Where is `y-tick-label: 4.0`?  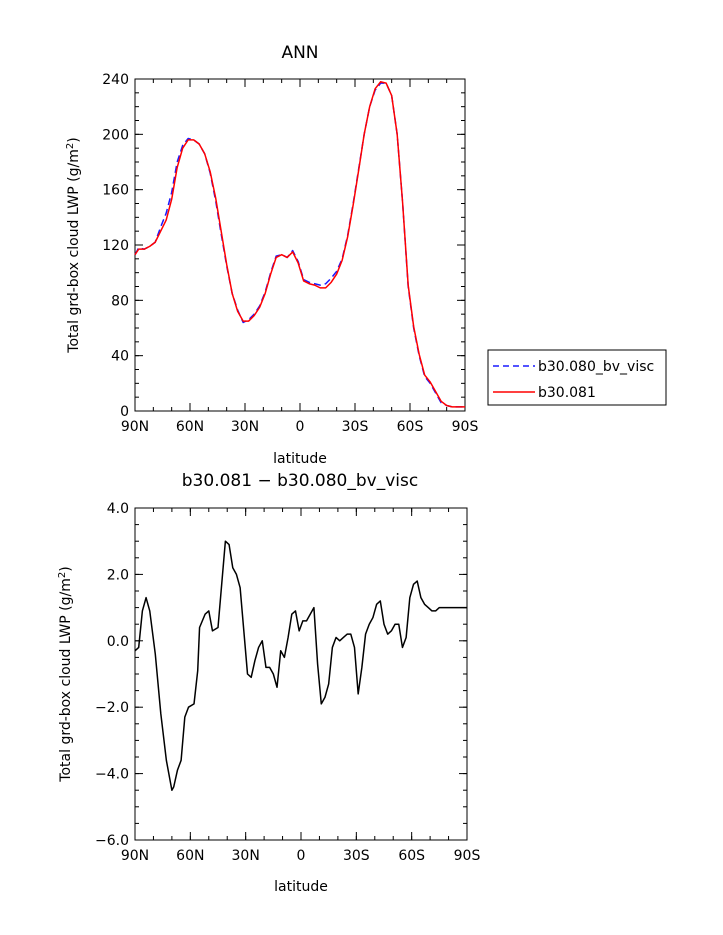
y-tick-label: 4.0 is located at coordinates (118, 509).